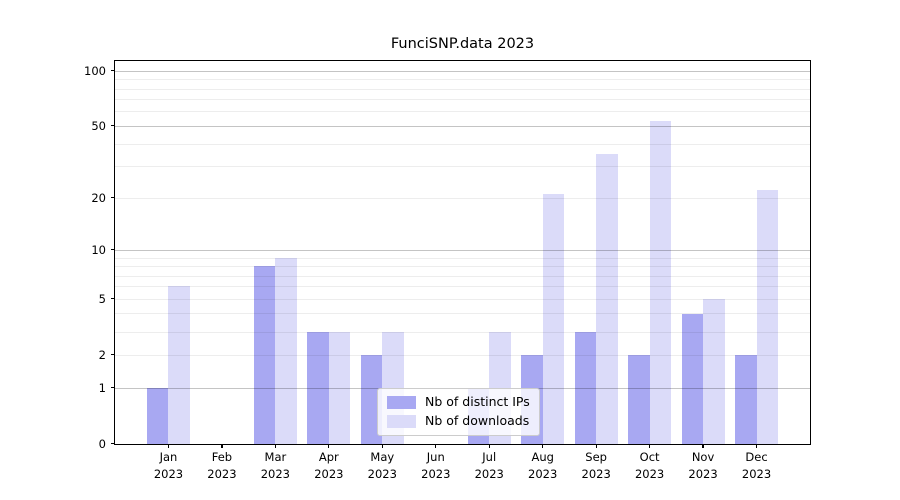 The image size is (900, 500). What do you see at coordinates (98, 125) in the screenshot?
I see `y-axis-tick-label: 50` at bounding box center [98, 125].